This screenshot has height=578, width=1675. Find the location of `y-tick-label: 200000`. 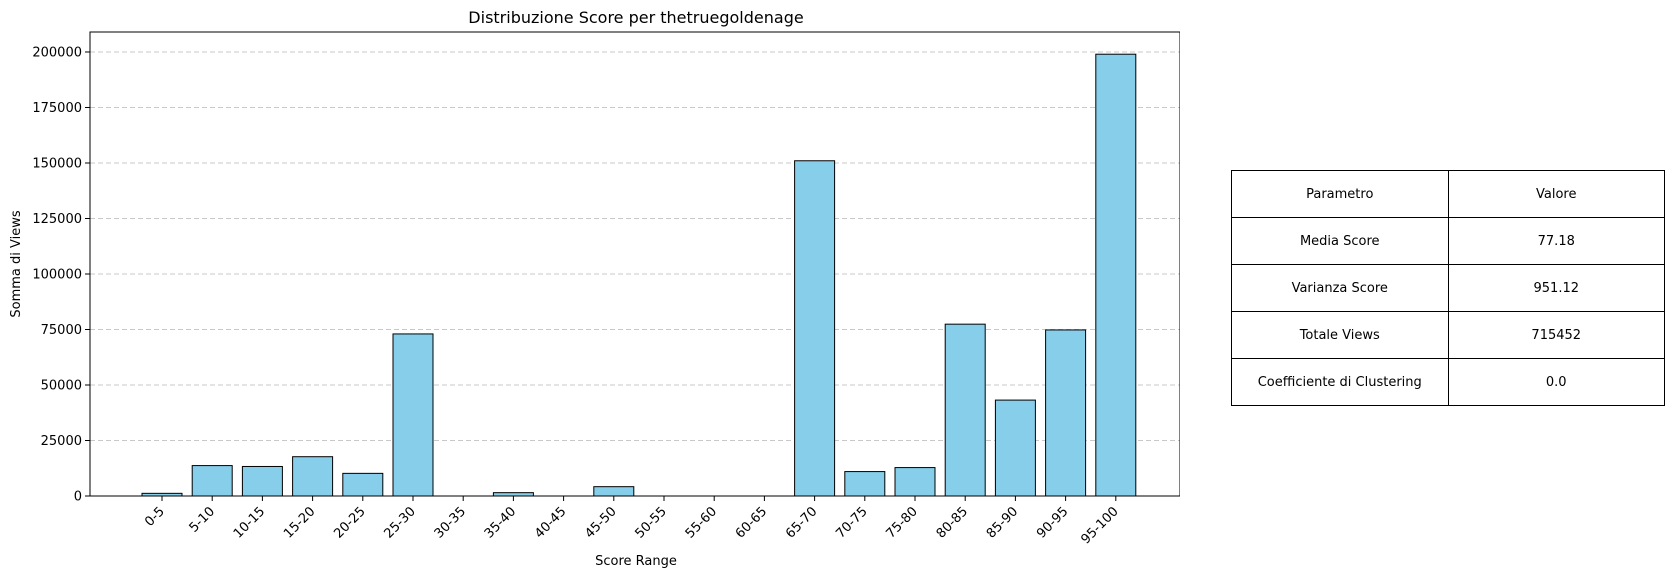

y-tick-label: 200000 is located at coordinates (57, 52).